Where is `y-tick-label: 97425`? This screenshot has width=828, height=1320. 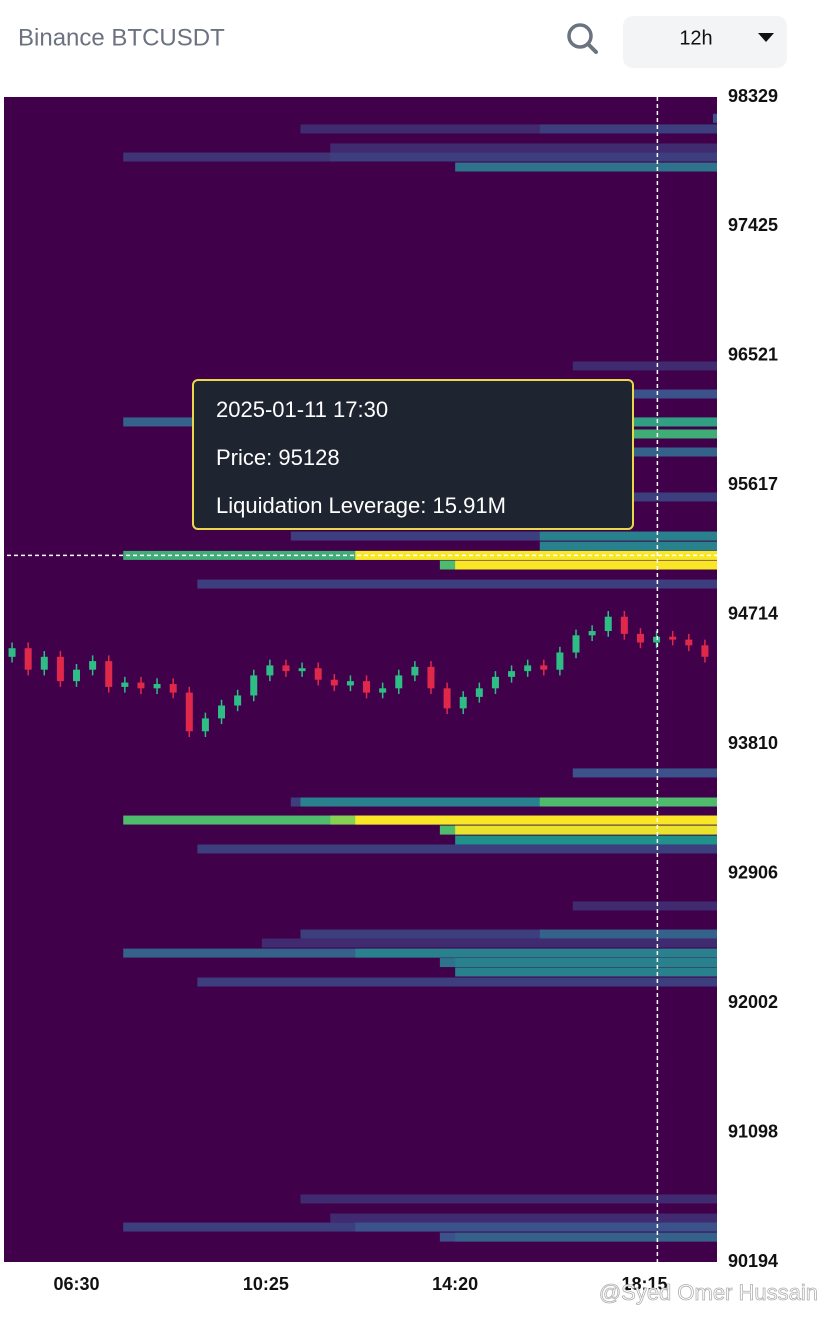
y-tick-label: 97425 is located at coordinates (753, 225).